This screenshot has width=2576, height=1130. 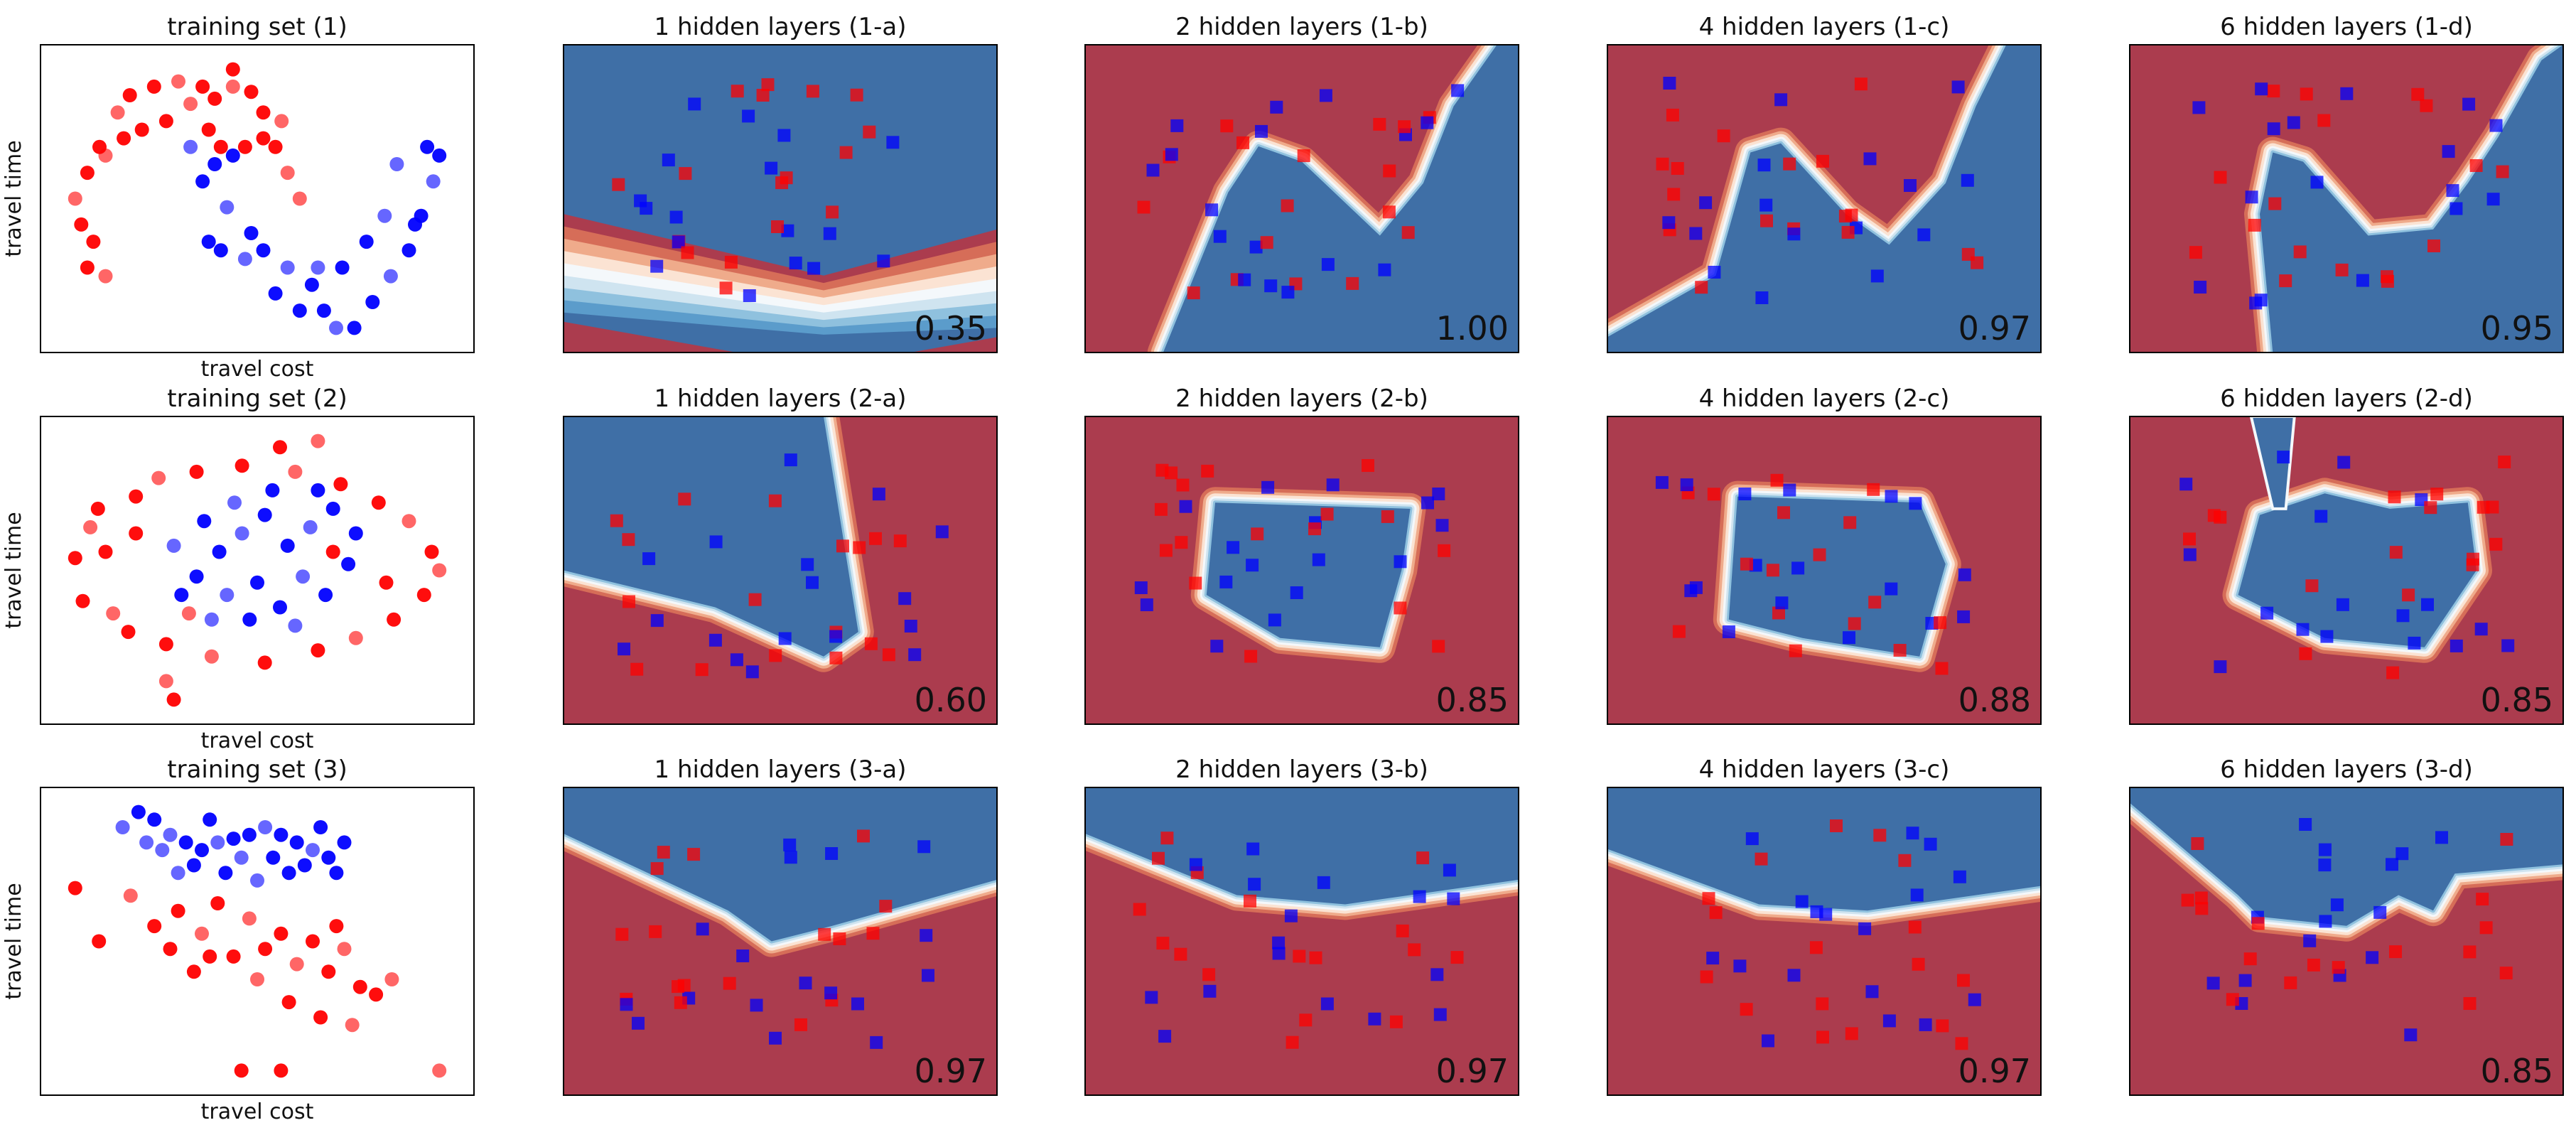 What do you see at coordinates (257, 27) in the screenshot?
I see `subplot-title: training set (1)` at bounding box center [257, 27].